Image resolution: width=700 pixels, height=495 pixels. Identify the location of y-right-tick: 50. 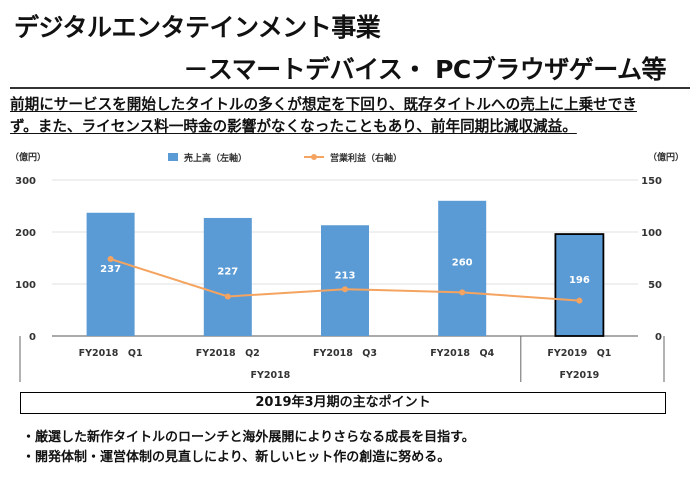
(655, 285).